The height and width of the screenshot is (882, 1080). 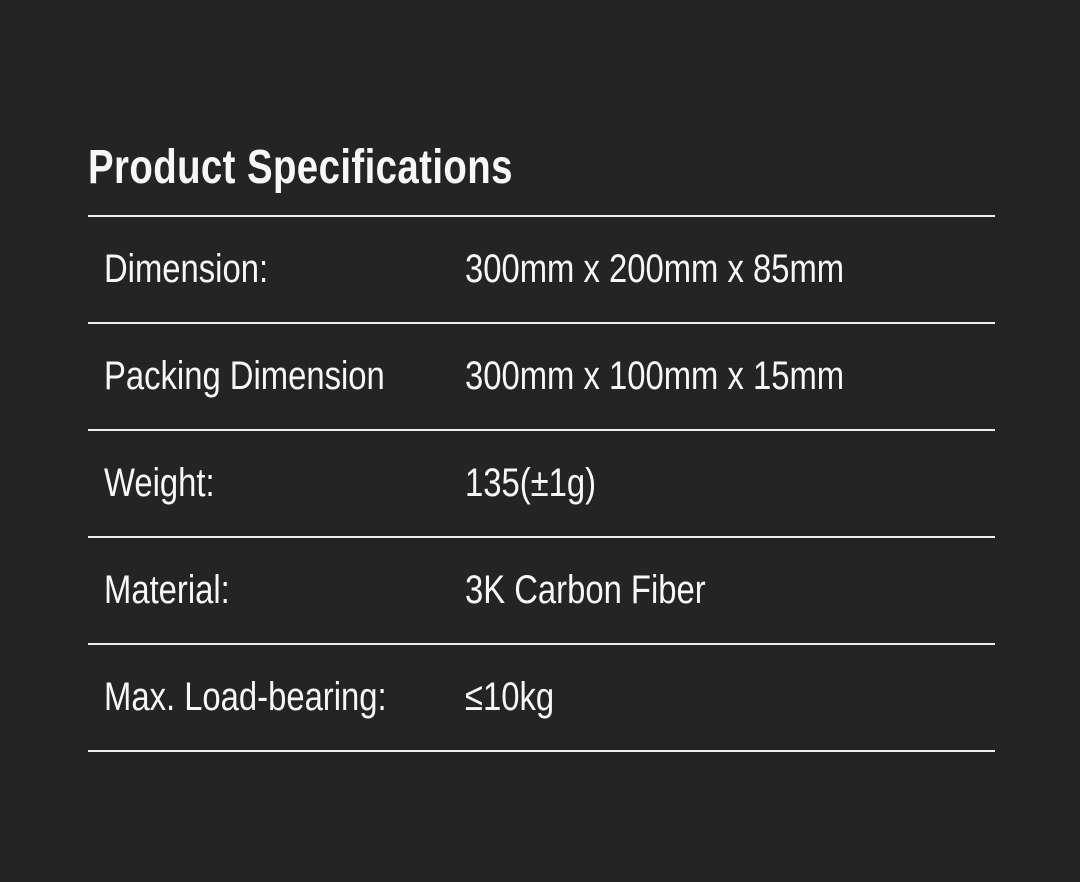 I want to click on spec-value-text: 300mm x 200mm x 85mm, so click(x=655, y=269).